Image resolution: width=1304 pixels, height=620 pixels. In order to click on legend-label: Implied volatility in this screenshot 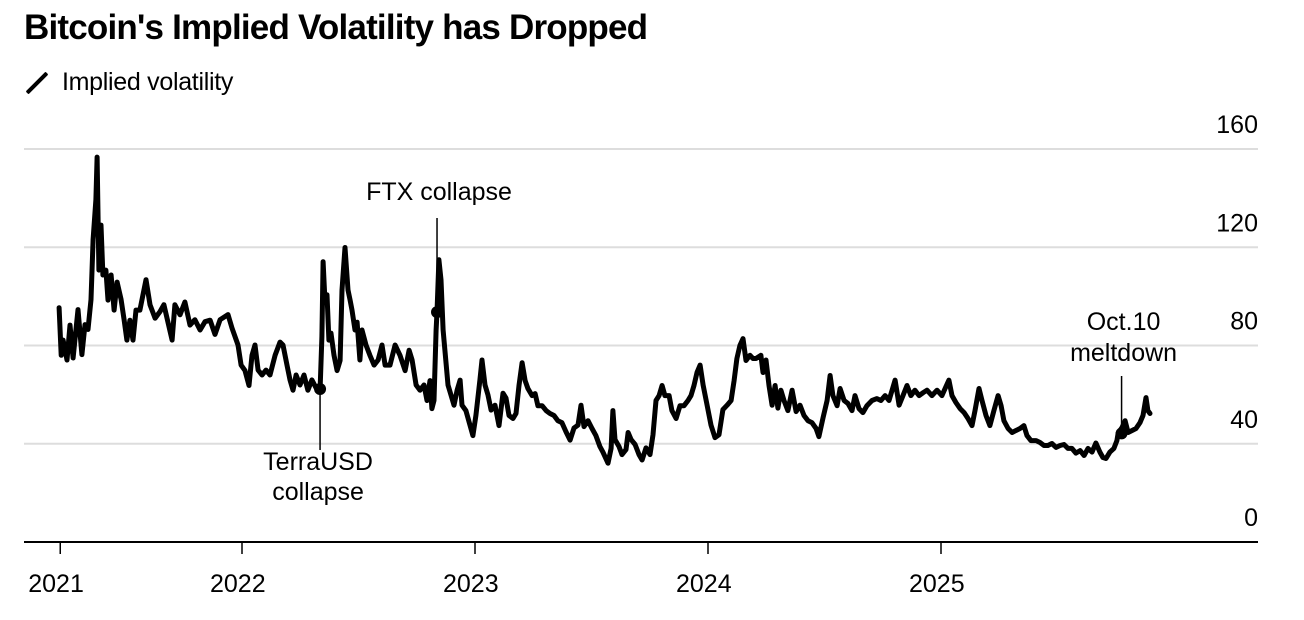, I will do `click(148, 82)`.